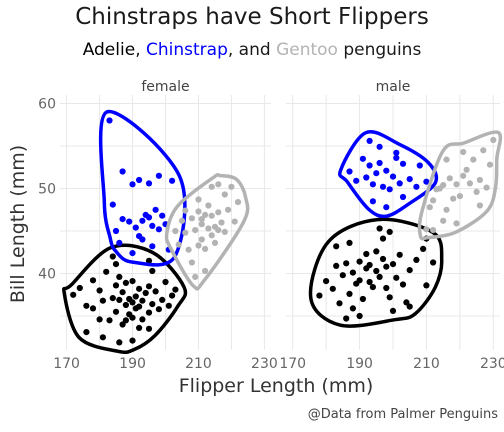  I want to click on facet-label: male, so click(393, 87).